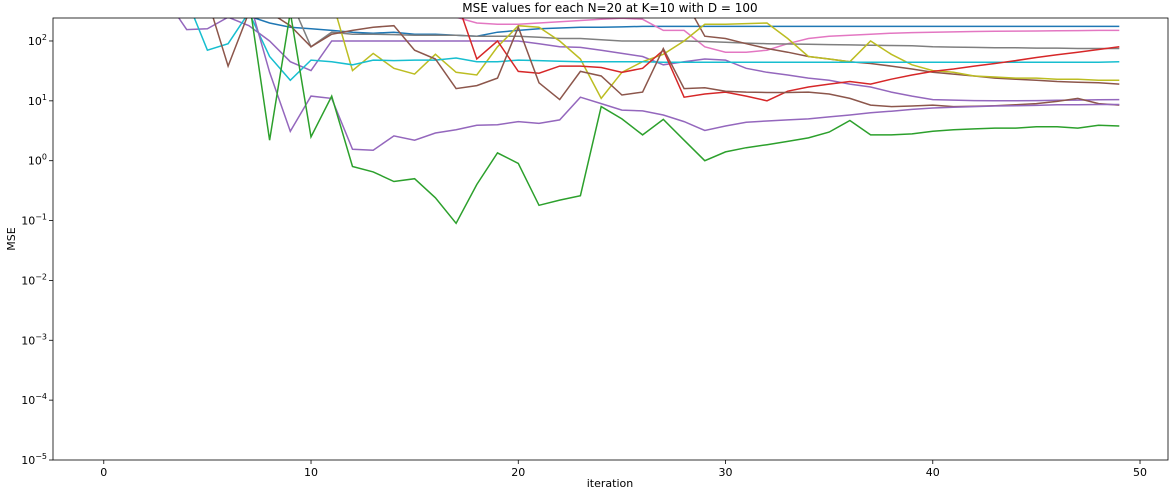 Image resolution: width=1176 pixels, height=496 pixels. I want to click on x-axis-label: iteration, so click(610, 483).